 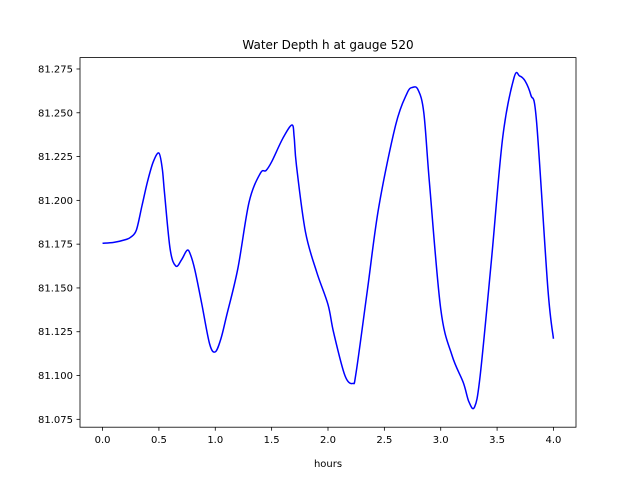 What do you see at coordinates (103, 440) in the screenshot?
I see `x-tick-label: 0.0` at bounding box center [103, 440].